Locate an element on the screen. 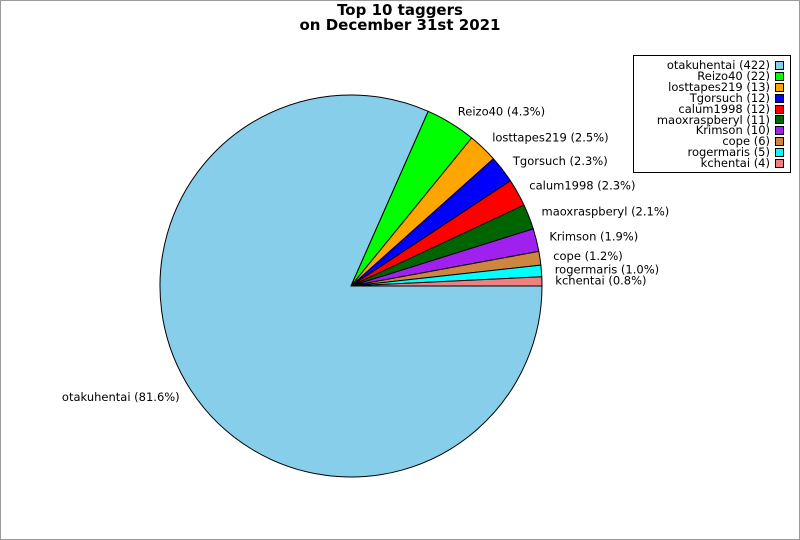 Image resolution: width=800 pixels, height=540 pixels. legend-item-tgorsuch: Tgorsuch (12) is located at coordinates (711, 97).